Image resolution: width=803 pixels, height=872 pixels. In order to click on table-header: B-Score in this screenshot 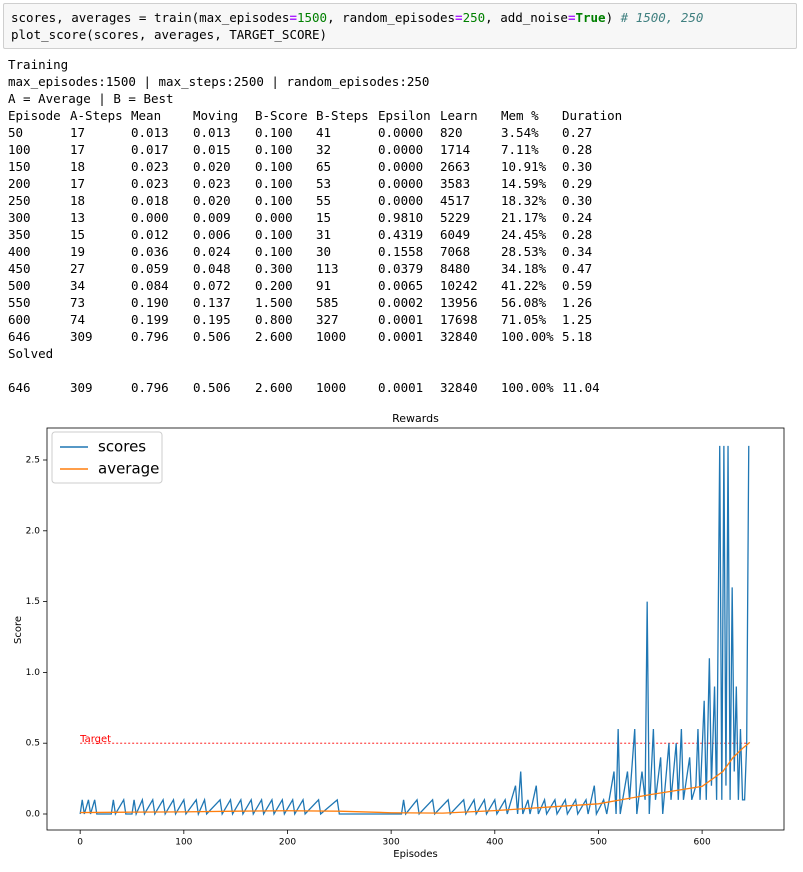, I will do `click(281, 115)`.